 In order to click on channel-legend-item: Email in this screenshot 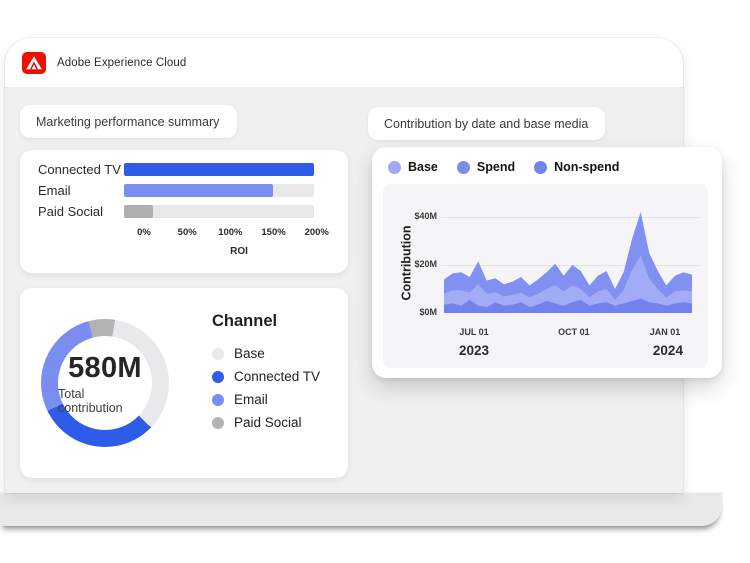, I will do `click(266, 399)`.